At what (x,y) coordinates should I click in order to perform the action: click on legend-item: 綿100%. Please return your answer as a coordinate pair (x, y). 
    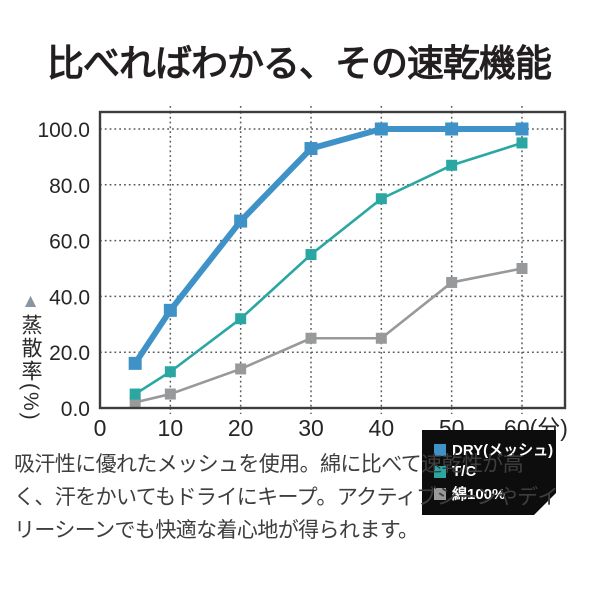
    Looking at the image, I should click on (491, 493).